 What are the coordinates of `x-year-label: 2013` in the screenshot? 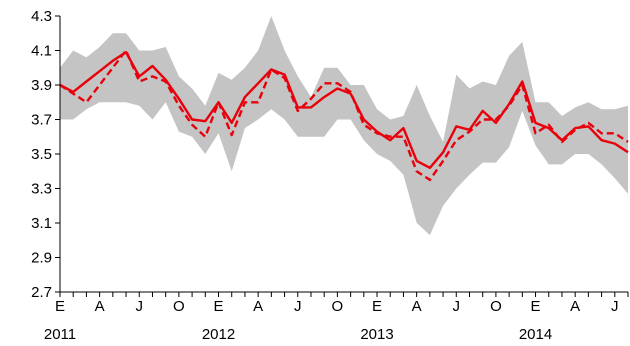 It's located at (376, 334).